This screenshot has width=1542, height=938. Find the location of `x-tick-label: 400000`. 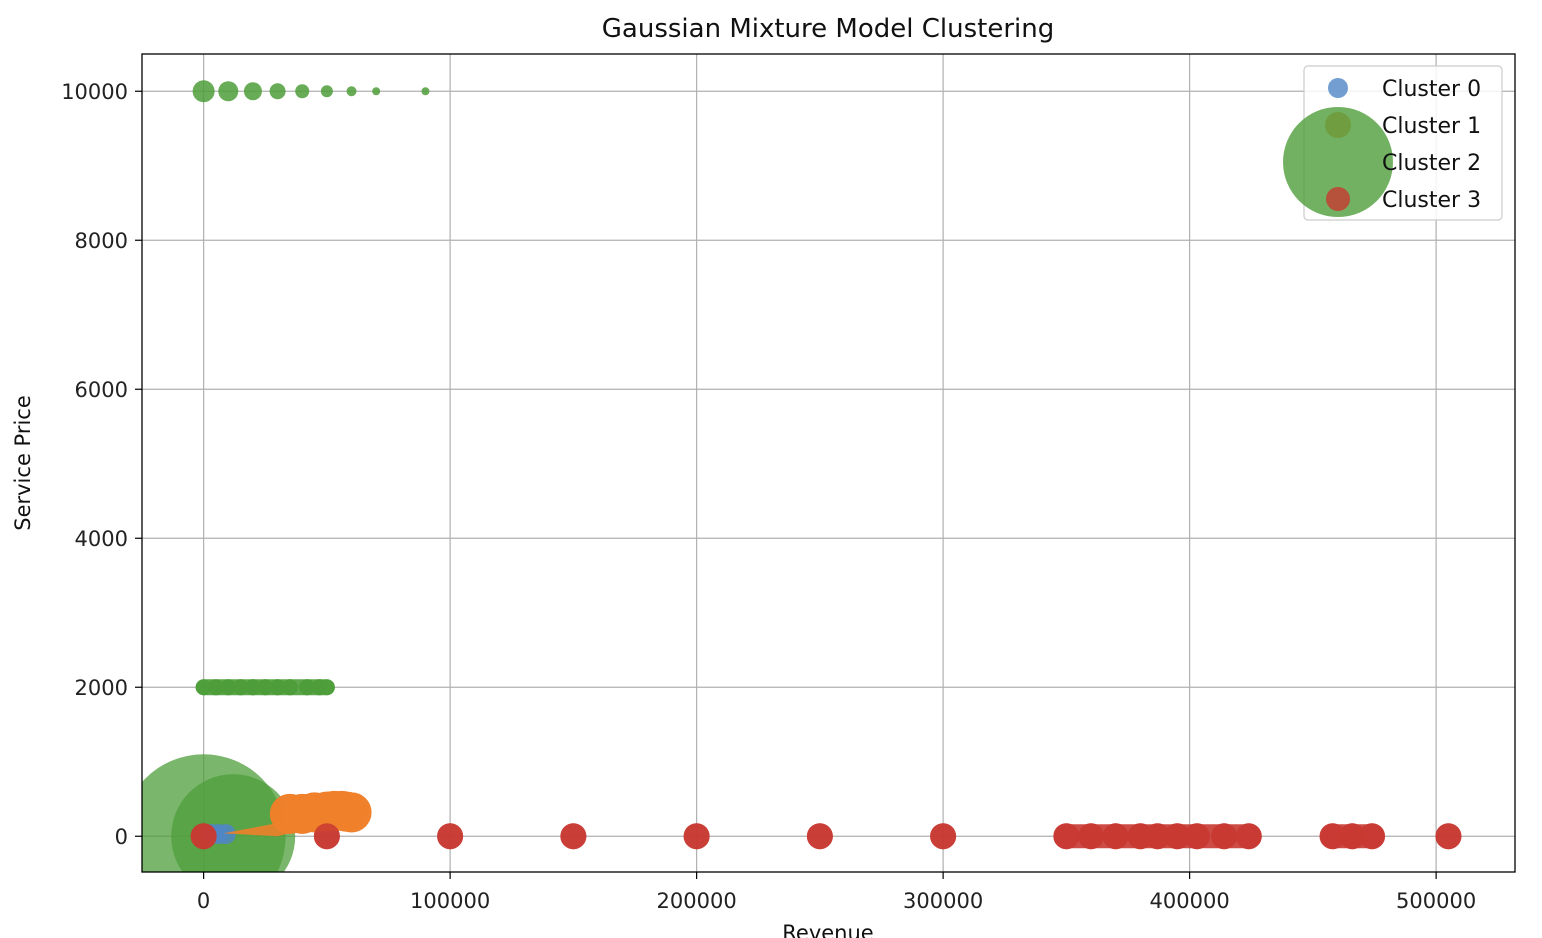

x-tick-label: 400000 is located at coordinates (1190, 901).